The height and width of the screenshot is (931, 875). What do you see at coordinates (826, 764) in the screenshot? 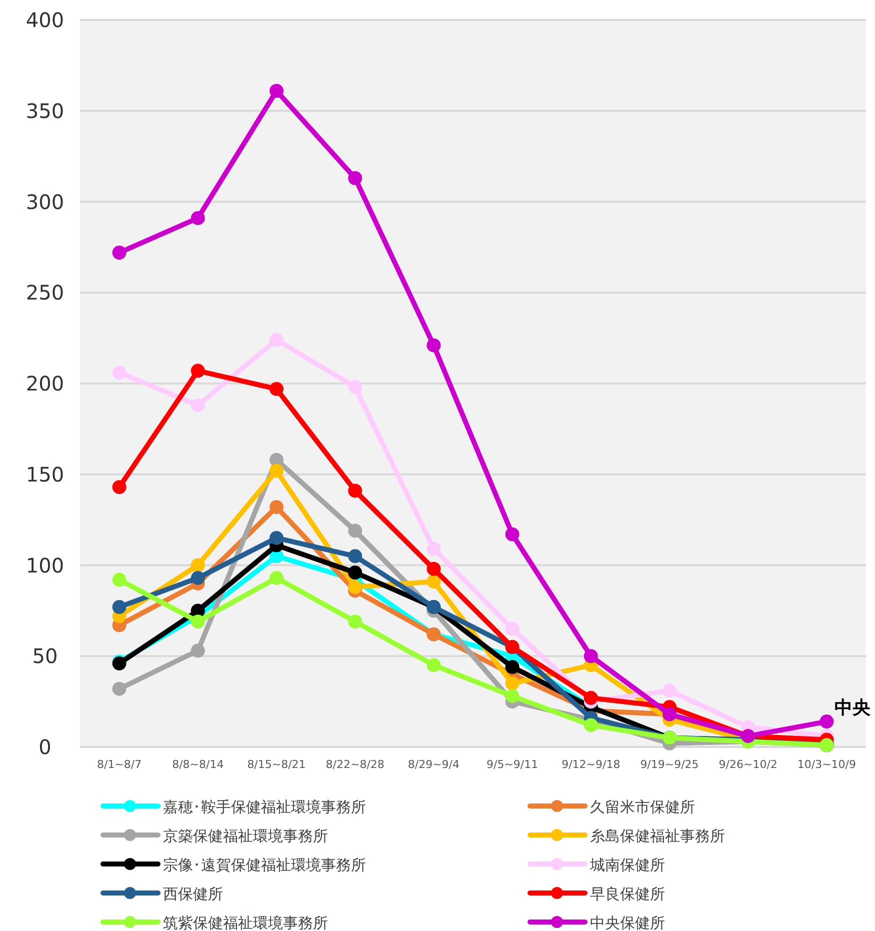
I see `x-tick-label: 10/3~10/9` at bounding box center [826, 764].